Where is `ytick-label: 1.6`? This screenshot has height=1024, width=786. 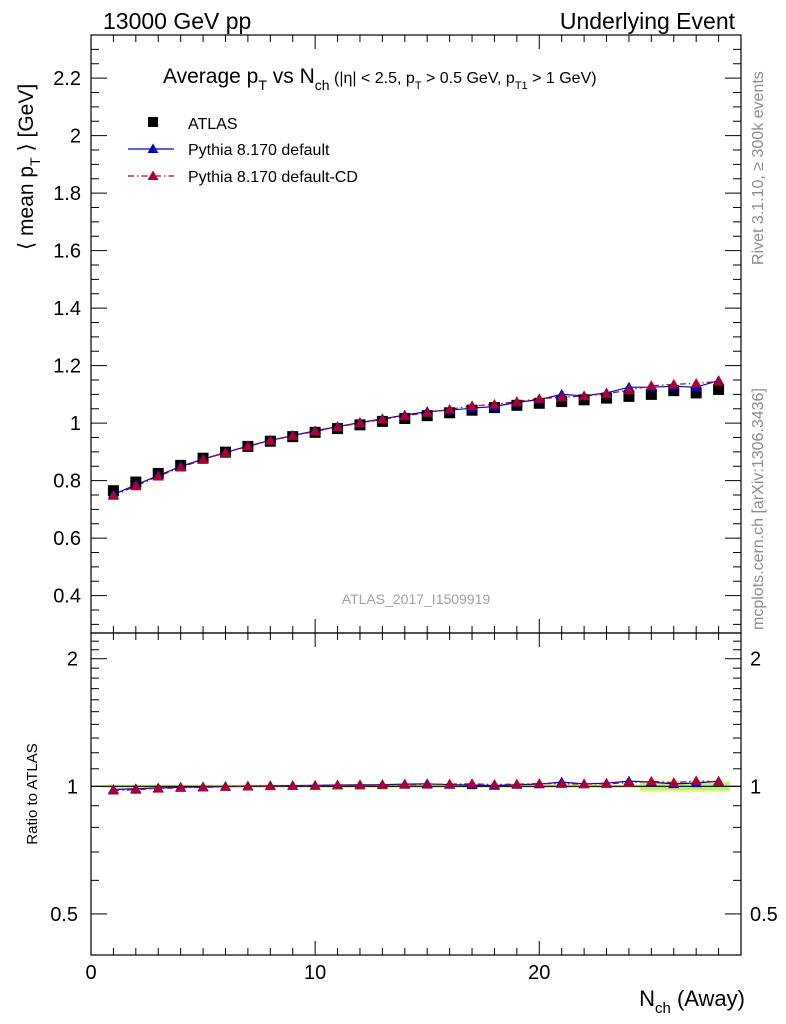 ytick-label: 1.6 is located at coordinates (67, 252).